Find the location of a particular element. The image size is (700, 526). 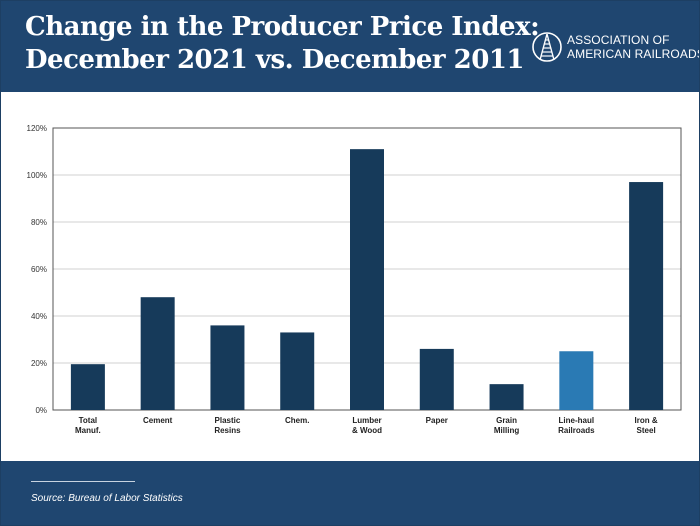

x-tick-label-line: Steel is located at coordinates (646, 430).